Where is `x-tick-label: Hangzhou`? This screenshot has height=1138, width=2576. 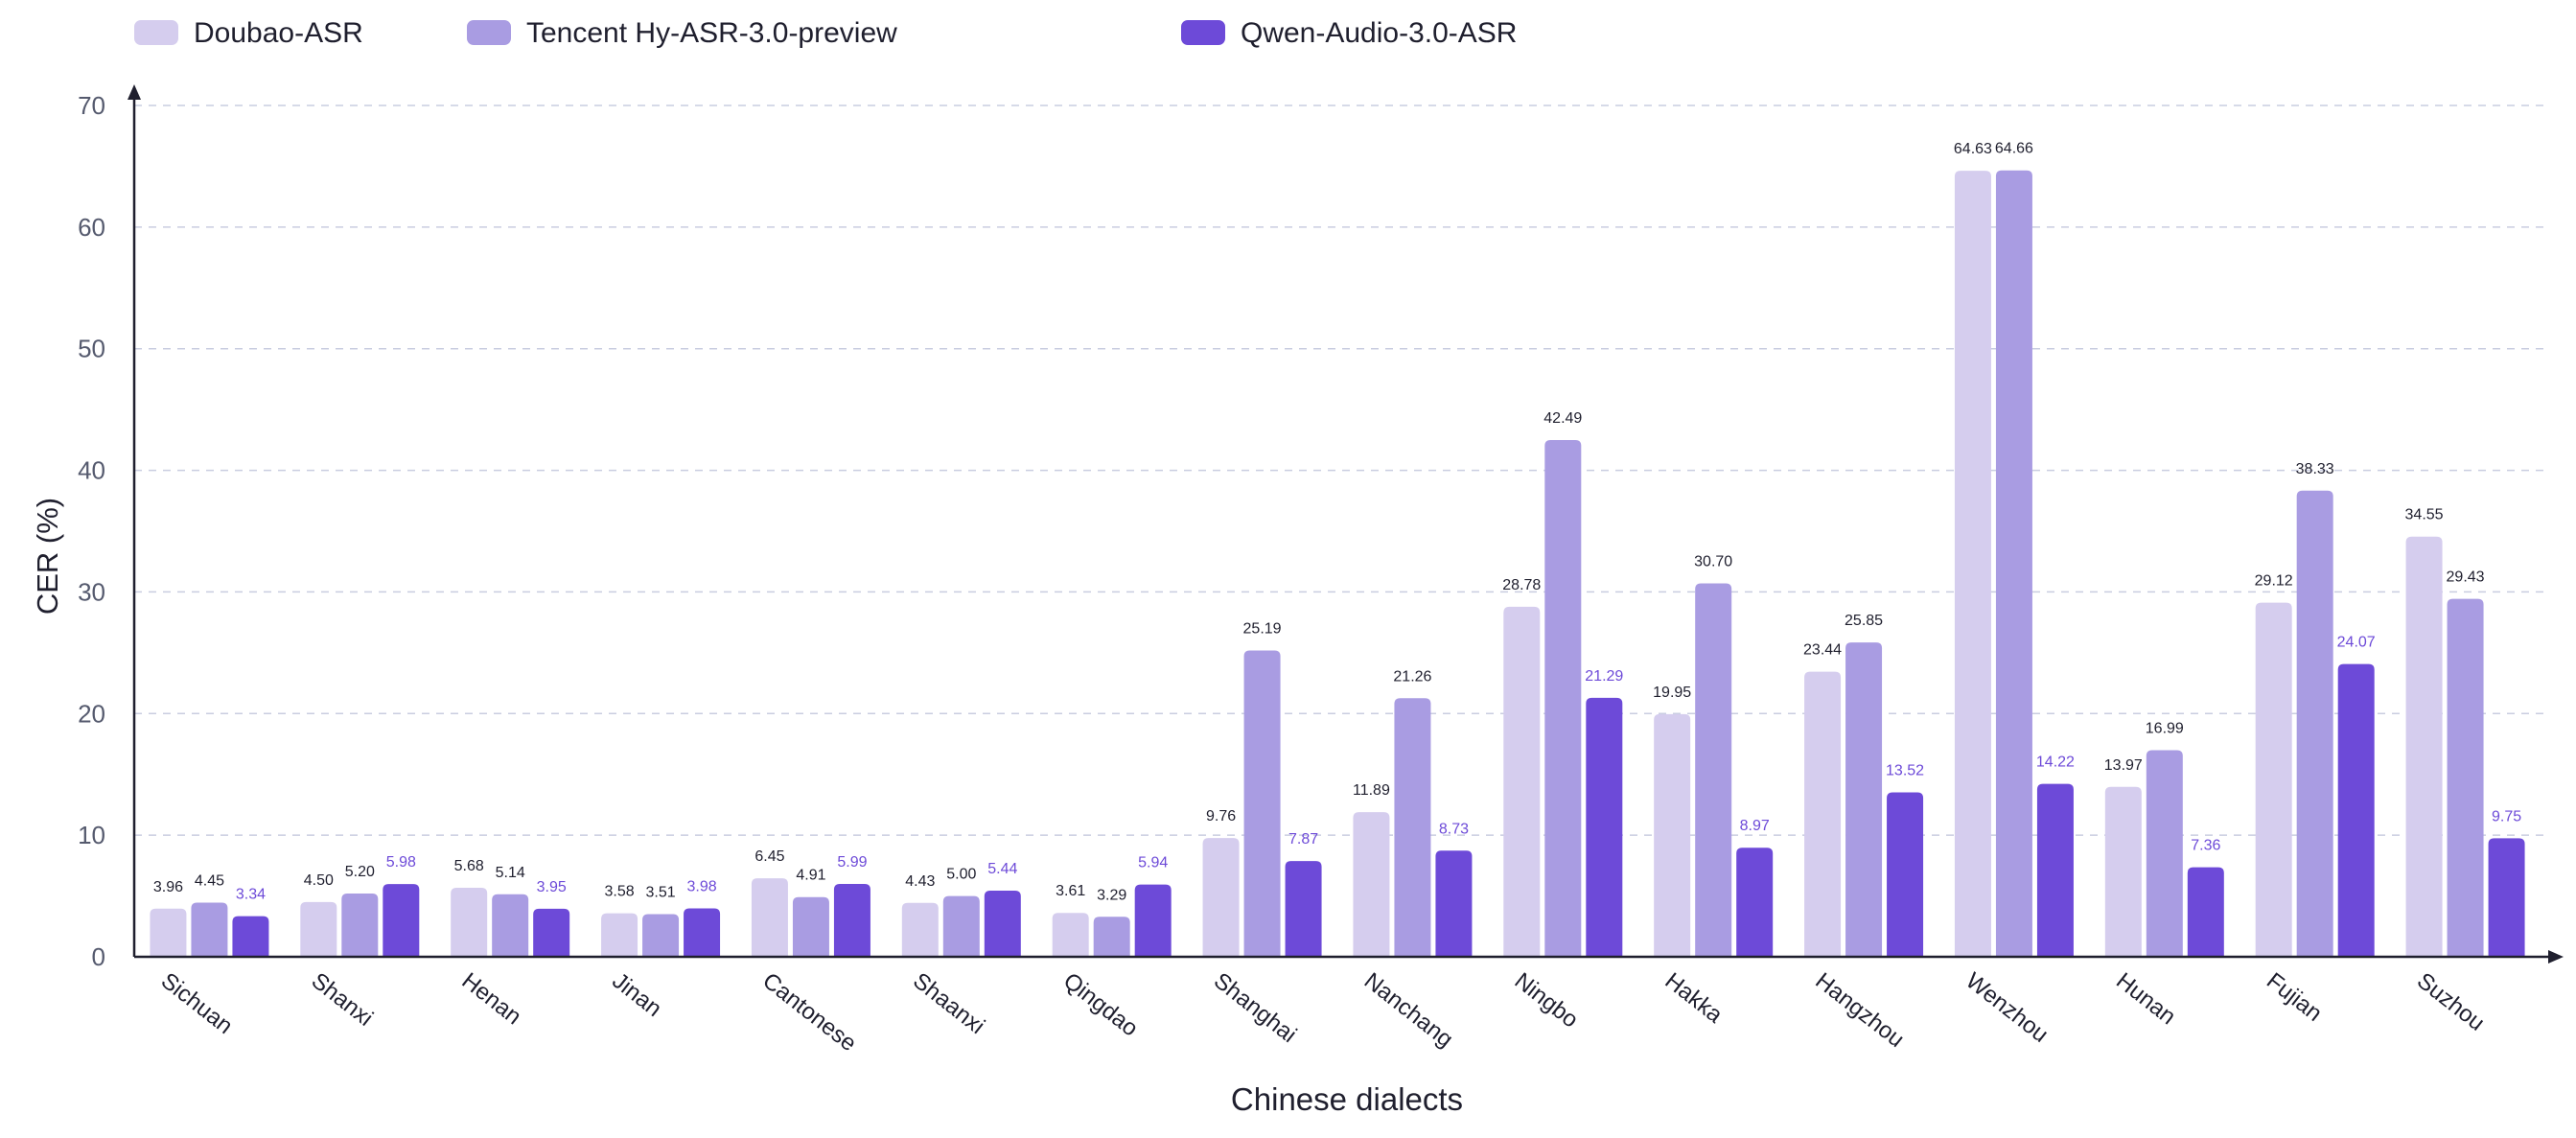
x-tick-label: Hangzhou is located at coordinates (1860, 1010).